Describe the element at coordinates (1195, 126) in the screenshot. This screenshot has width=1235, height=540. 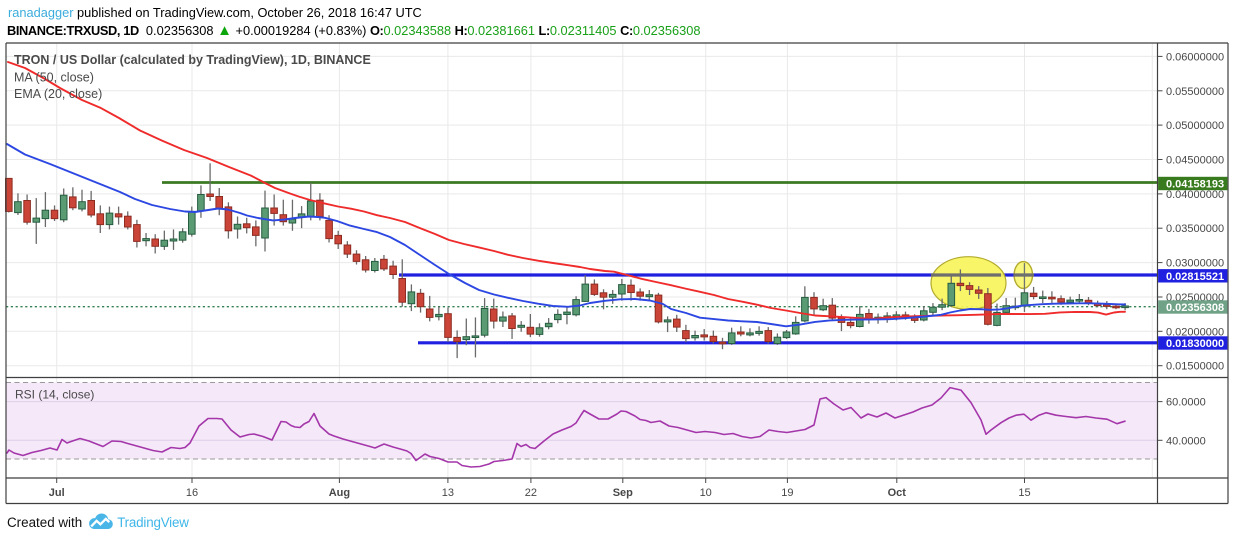
I see `svg-text: 0.05000000` at that location.